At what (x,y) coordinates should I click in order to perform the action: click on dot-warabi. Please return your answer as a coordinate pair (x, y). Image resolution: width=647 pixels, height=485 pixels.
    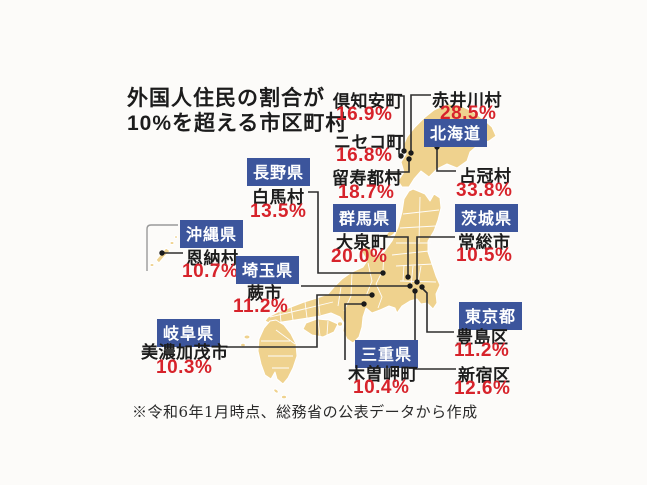
    Looking at the image, I should click on (410, 286).